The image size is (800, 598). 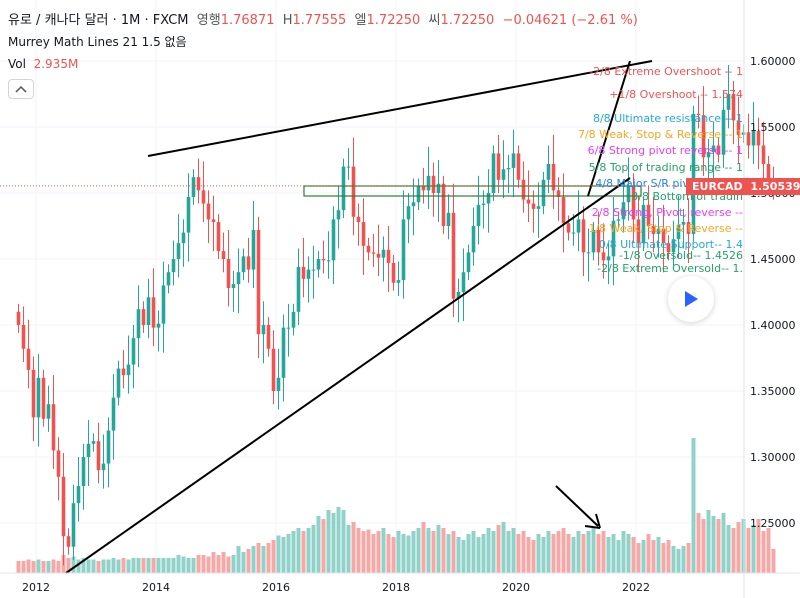 What do you see at coordinates (97, 42) in the screenshot?
I see `indicator-legend: Murrey Math Lines 21 1.5 없음` at bounding box center [97, 42].